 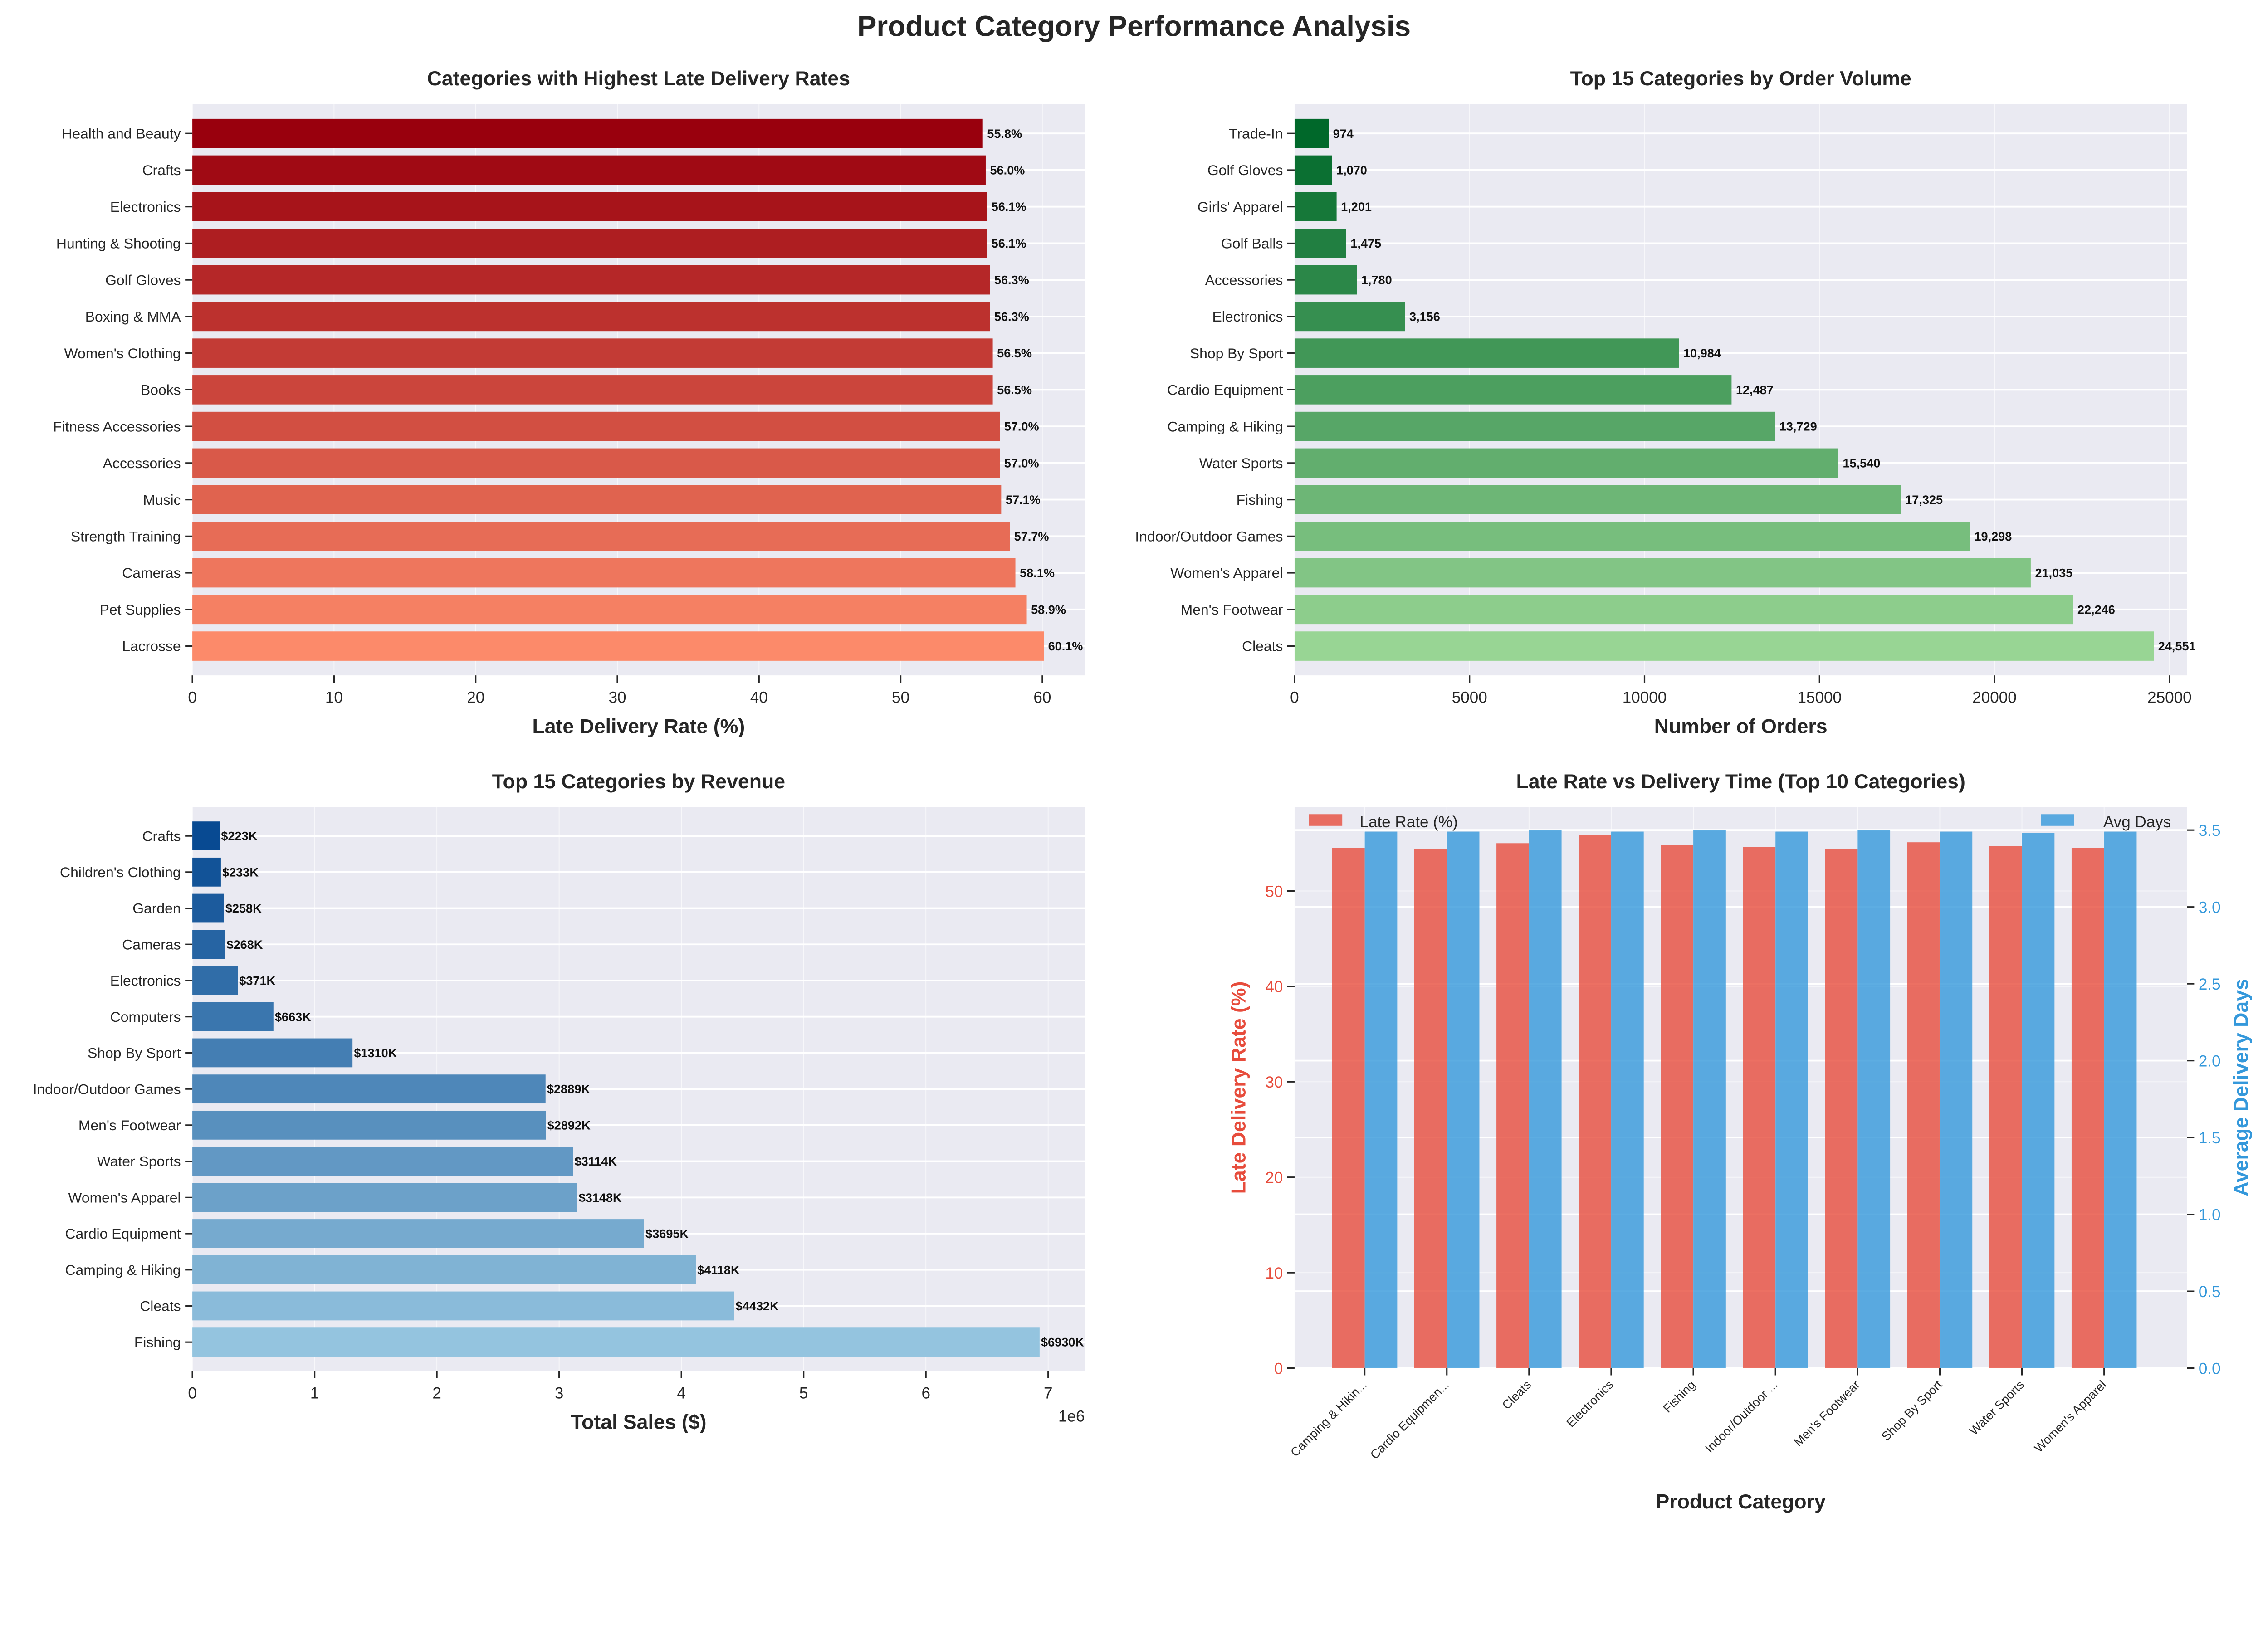 I want to click on y-tick-label: 40, so click(x=1274, y=987).